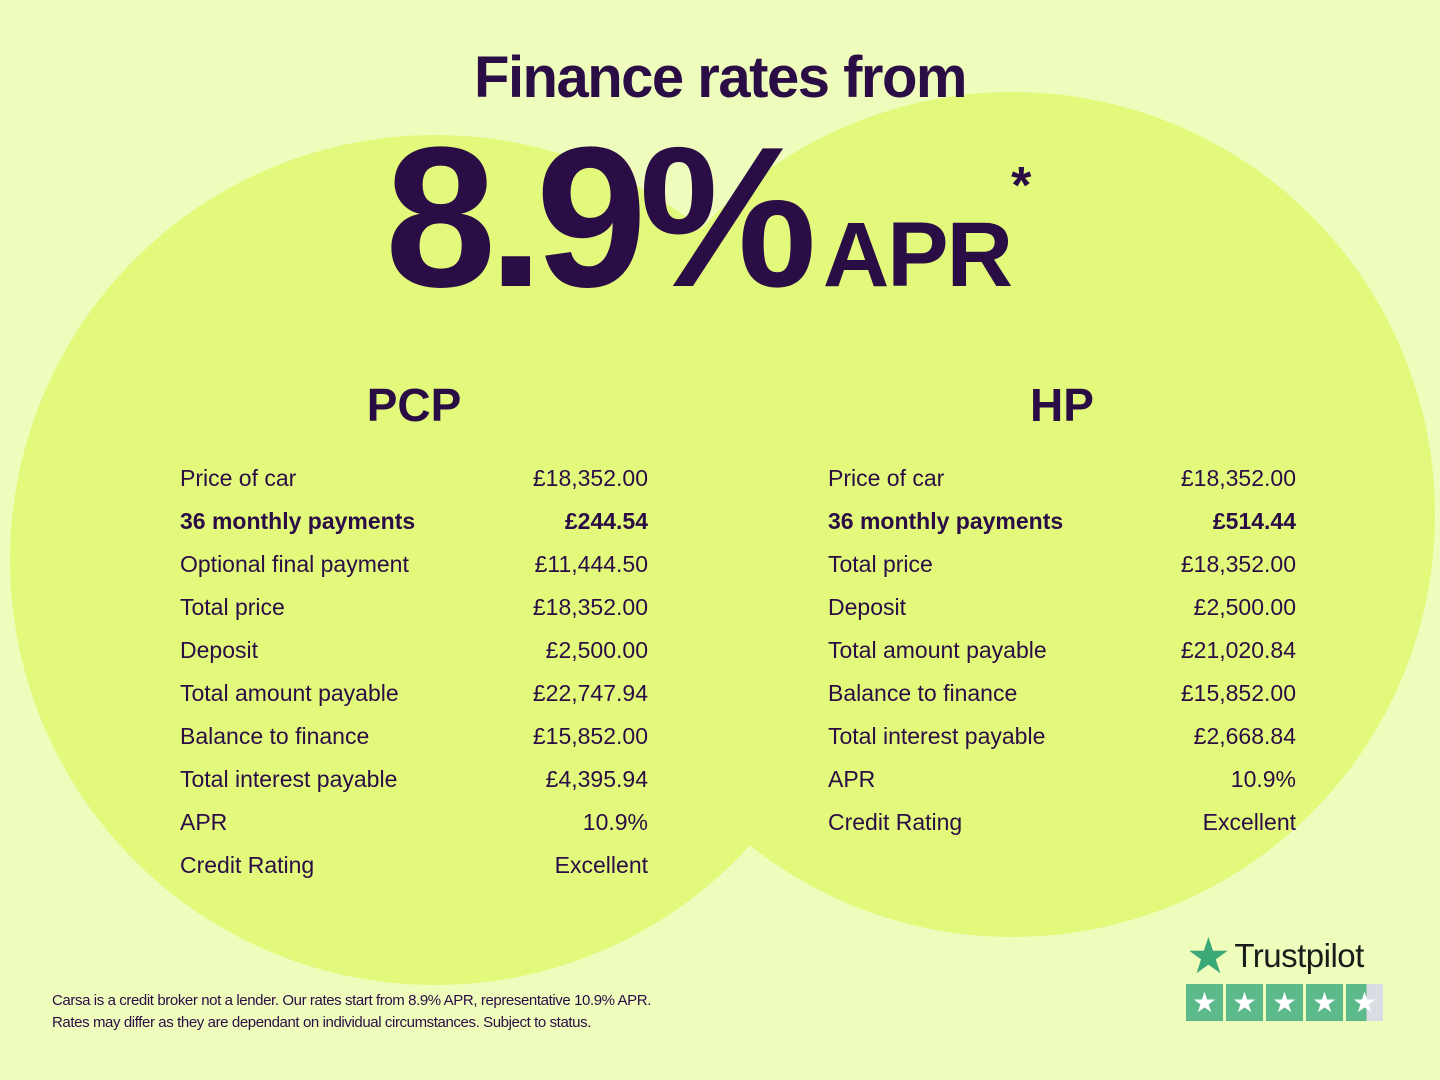  What do you see at coordinates (414, 786) in the screenshot?
I see `table-row: Total interest payable £4,395.94` at bounding box center [414, 786].